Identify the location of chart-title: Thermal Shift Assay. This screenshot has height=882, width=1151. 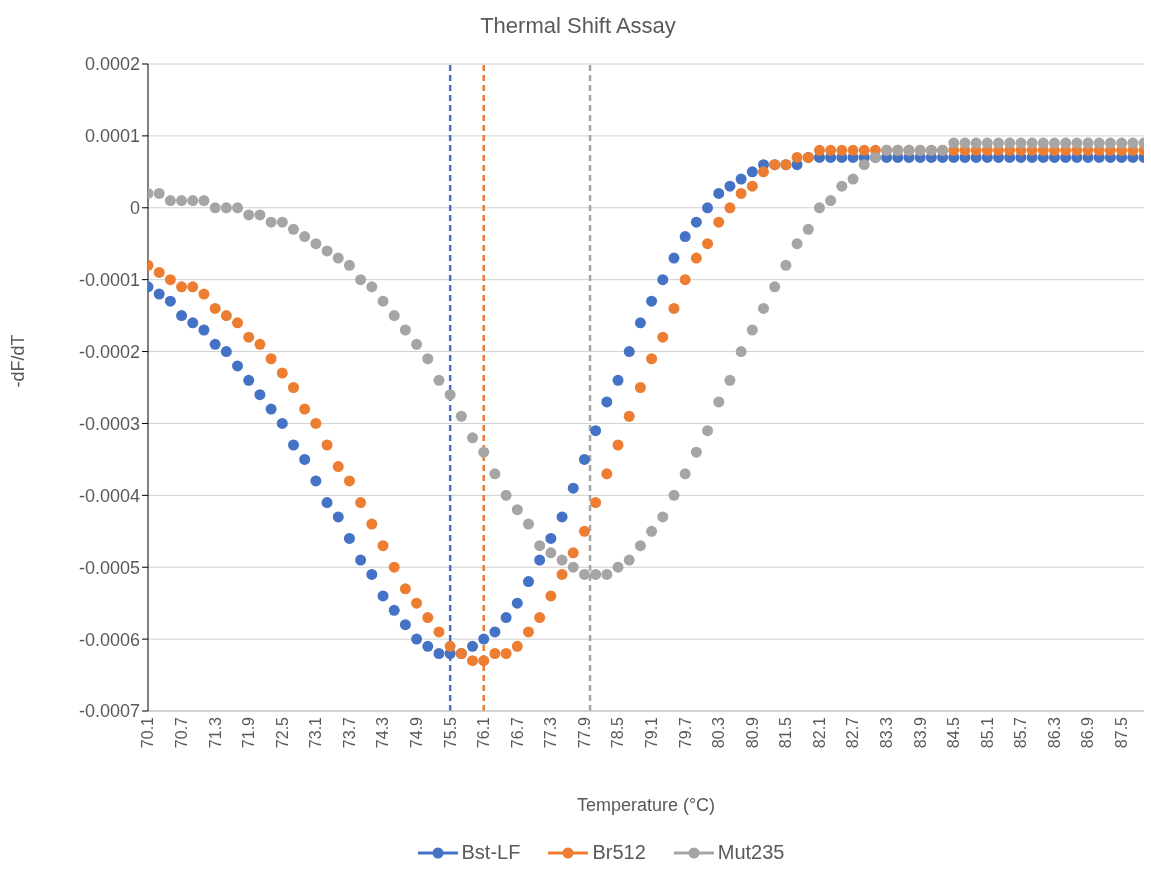
(578, 26).